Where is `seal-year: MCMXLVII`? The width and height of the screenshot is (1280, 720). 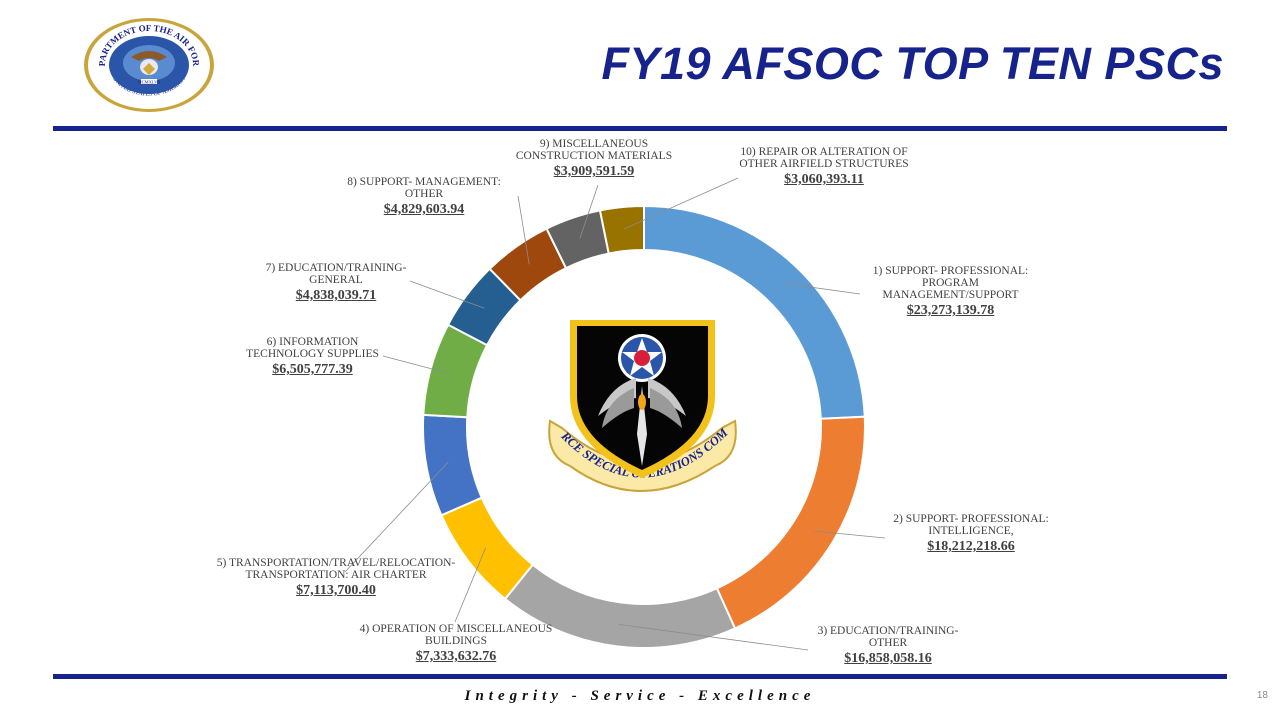 seal-year: MCMXLVII is located at coordinates (149, 82).